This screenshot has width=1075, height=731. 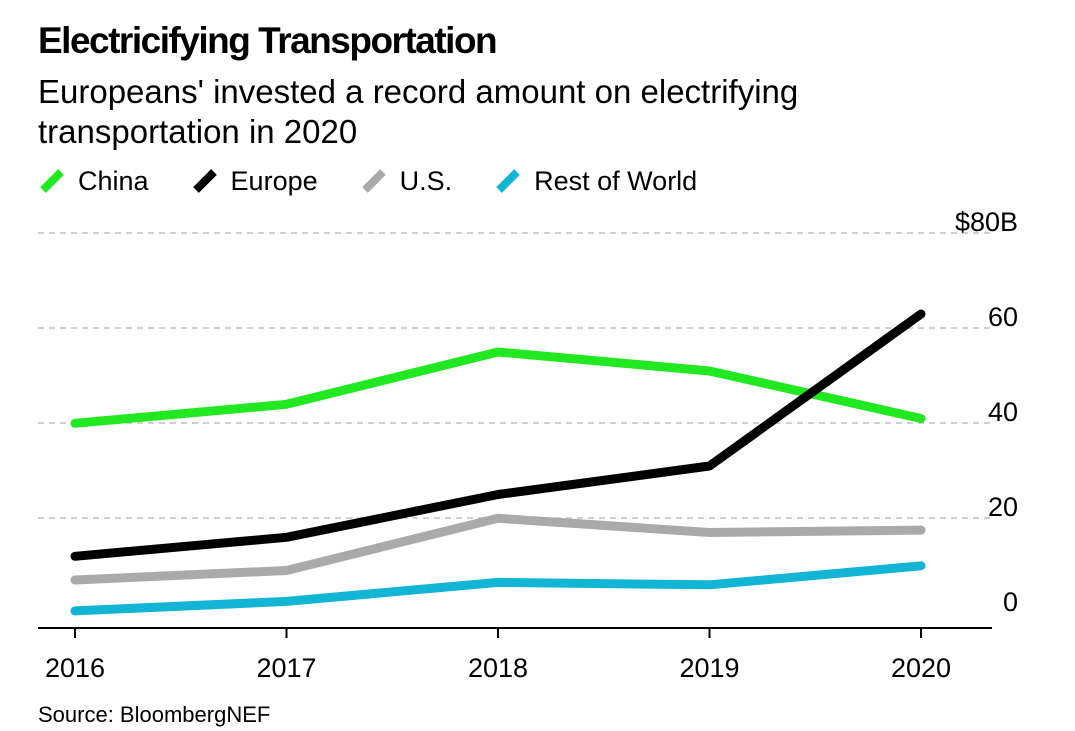 I want to click on source-note: Source: BloombergNEF, so click(x=154, y=714).